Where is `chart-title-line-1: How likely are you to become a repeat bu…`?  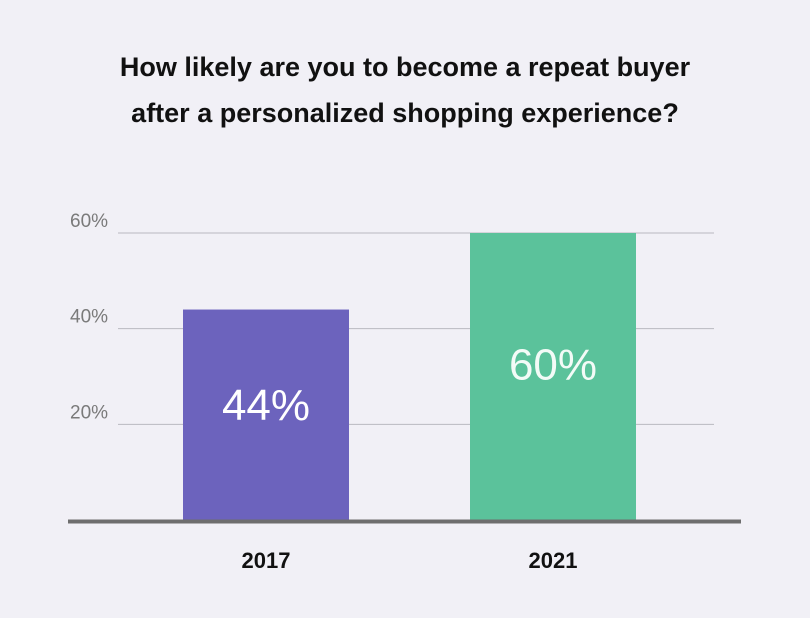 chart-title-line-1: How likely are you to become a repeat bu… is located at coordinates (405, 67).